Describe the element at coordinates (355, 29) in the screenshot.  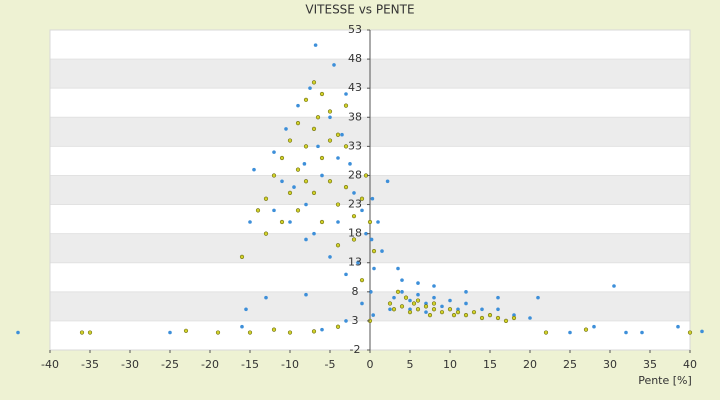
I see `y-tick-label: 53` at that location.